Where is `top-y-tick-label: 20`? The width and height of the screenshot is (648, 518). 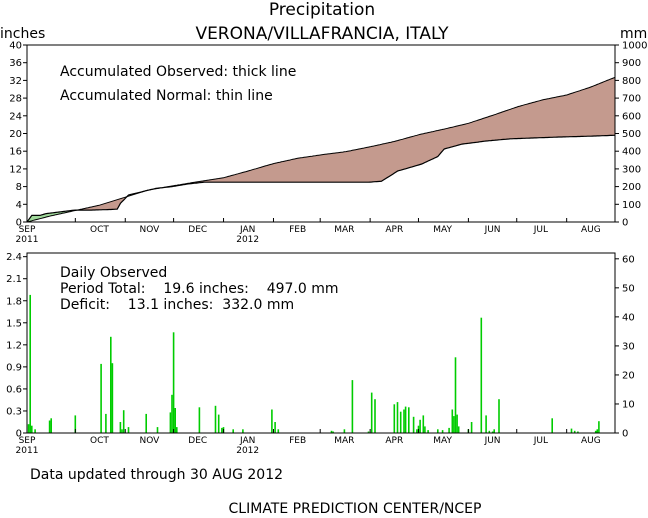
top-y-tick-label: 20 is located at coordinates (15, 134).